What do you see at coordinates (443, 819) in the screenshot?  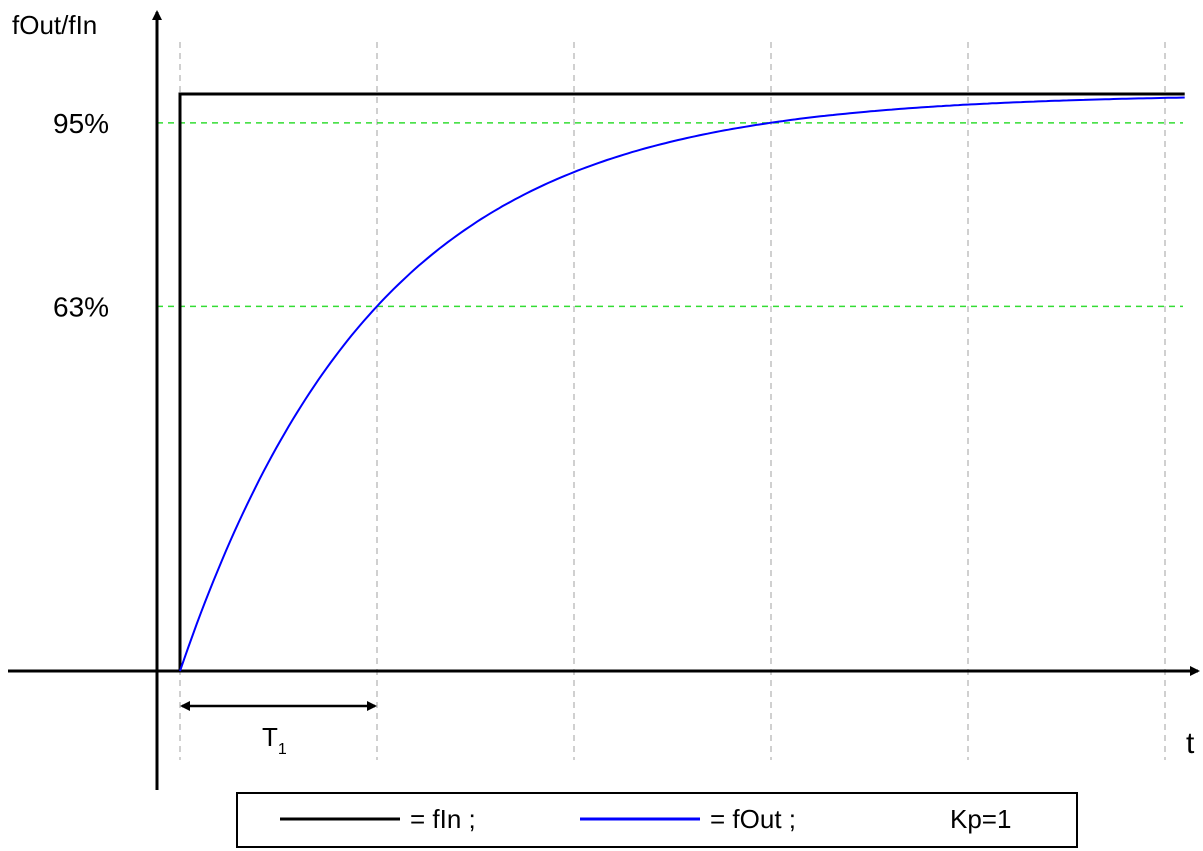 I see `legend-label-fin: = fIn ;` at bounding box center [443, 819].